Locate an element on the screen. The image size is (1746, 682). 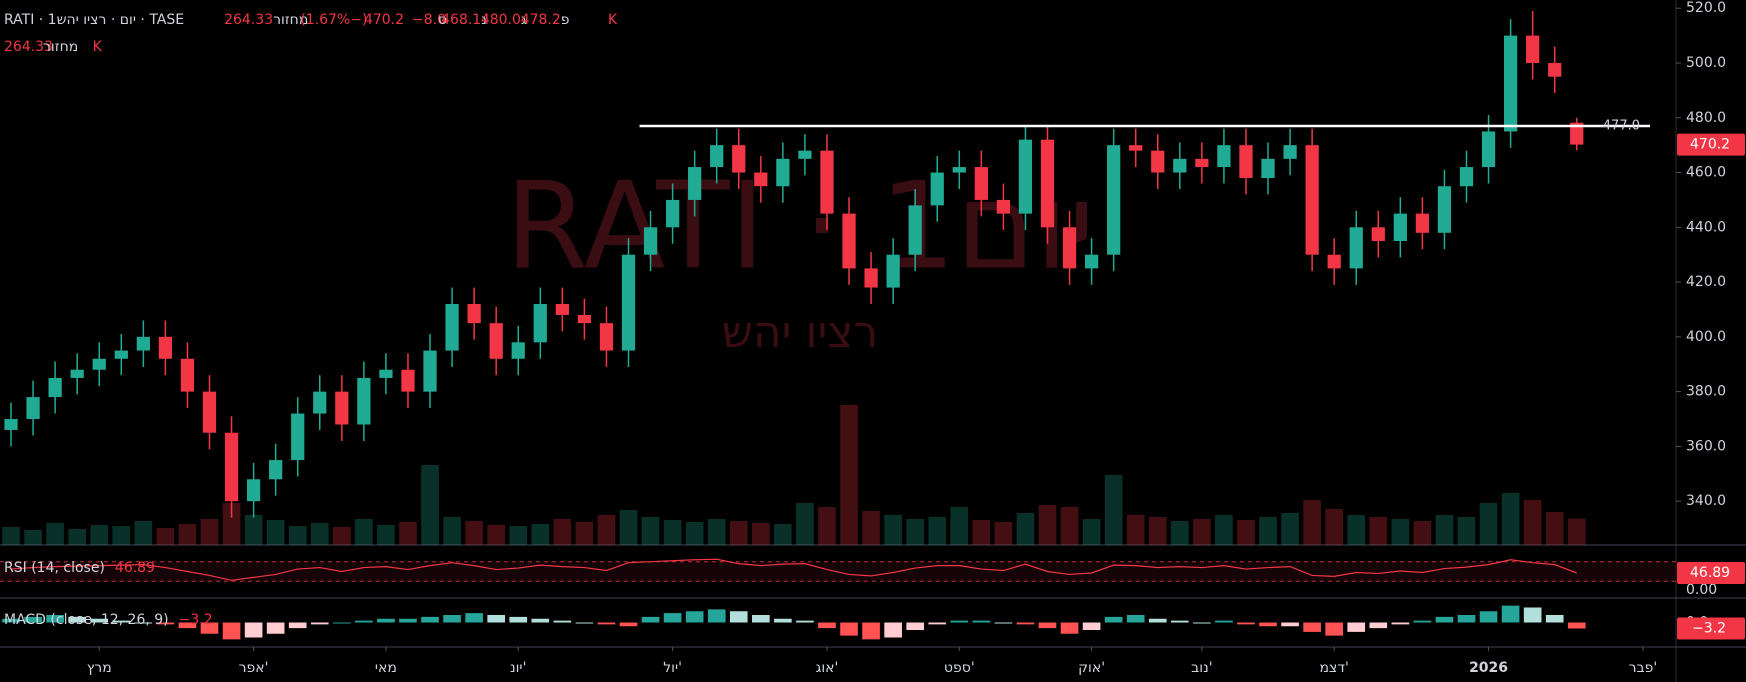
symbol-title: RATI · 1יום · רציו יהש · TASE is located at coordinates (94, 20).